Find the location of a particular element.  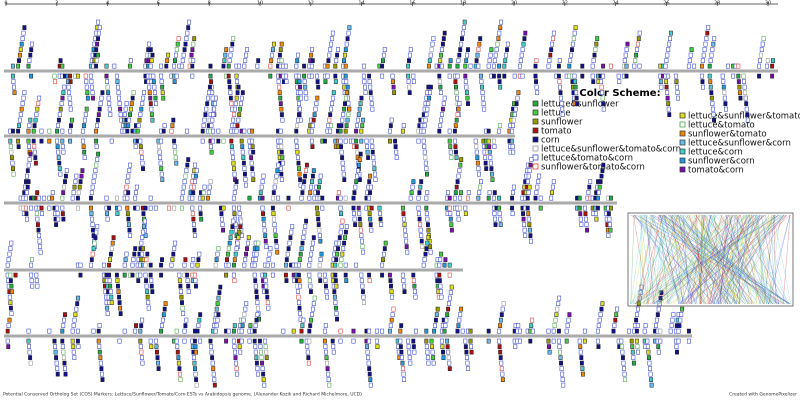

legend-label: lettuce&corn is located at coordinates (715, 153).